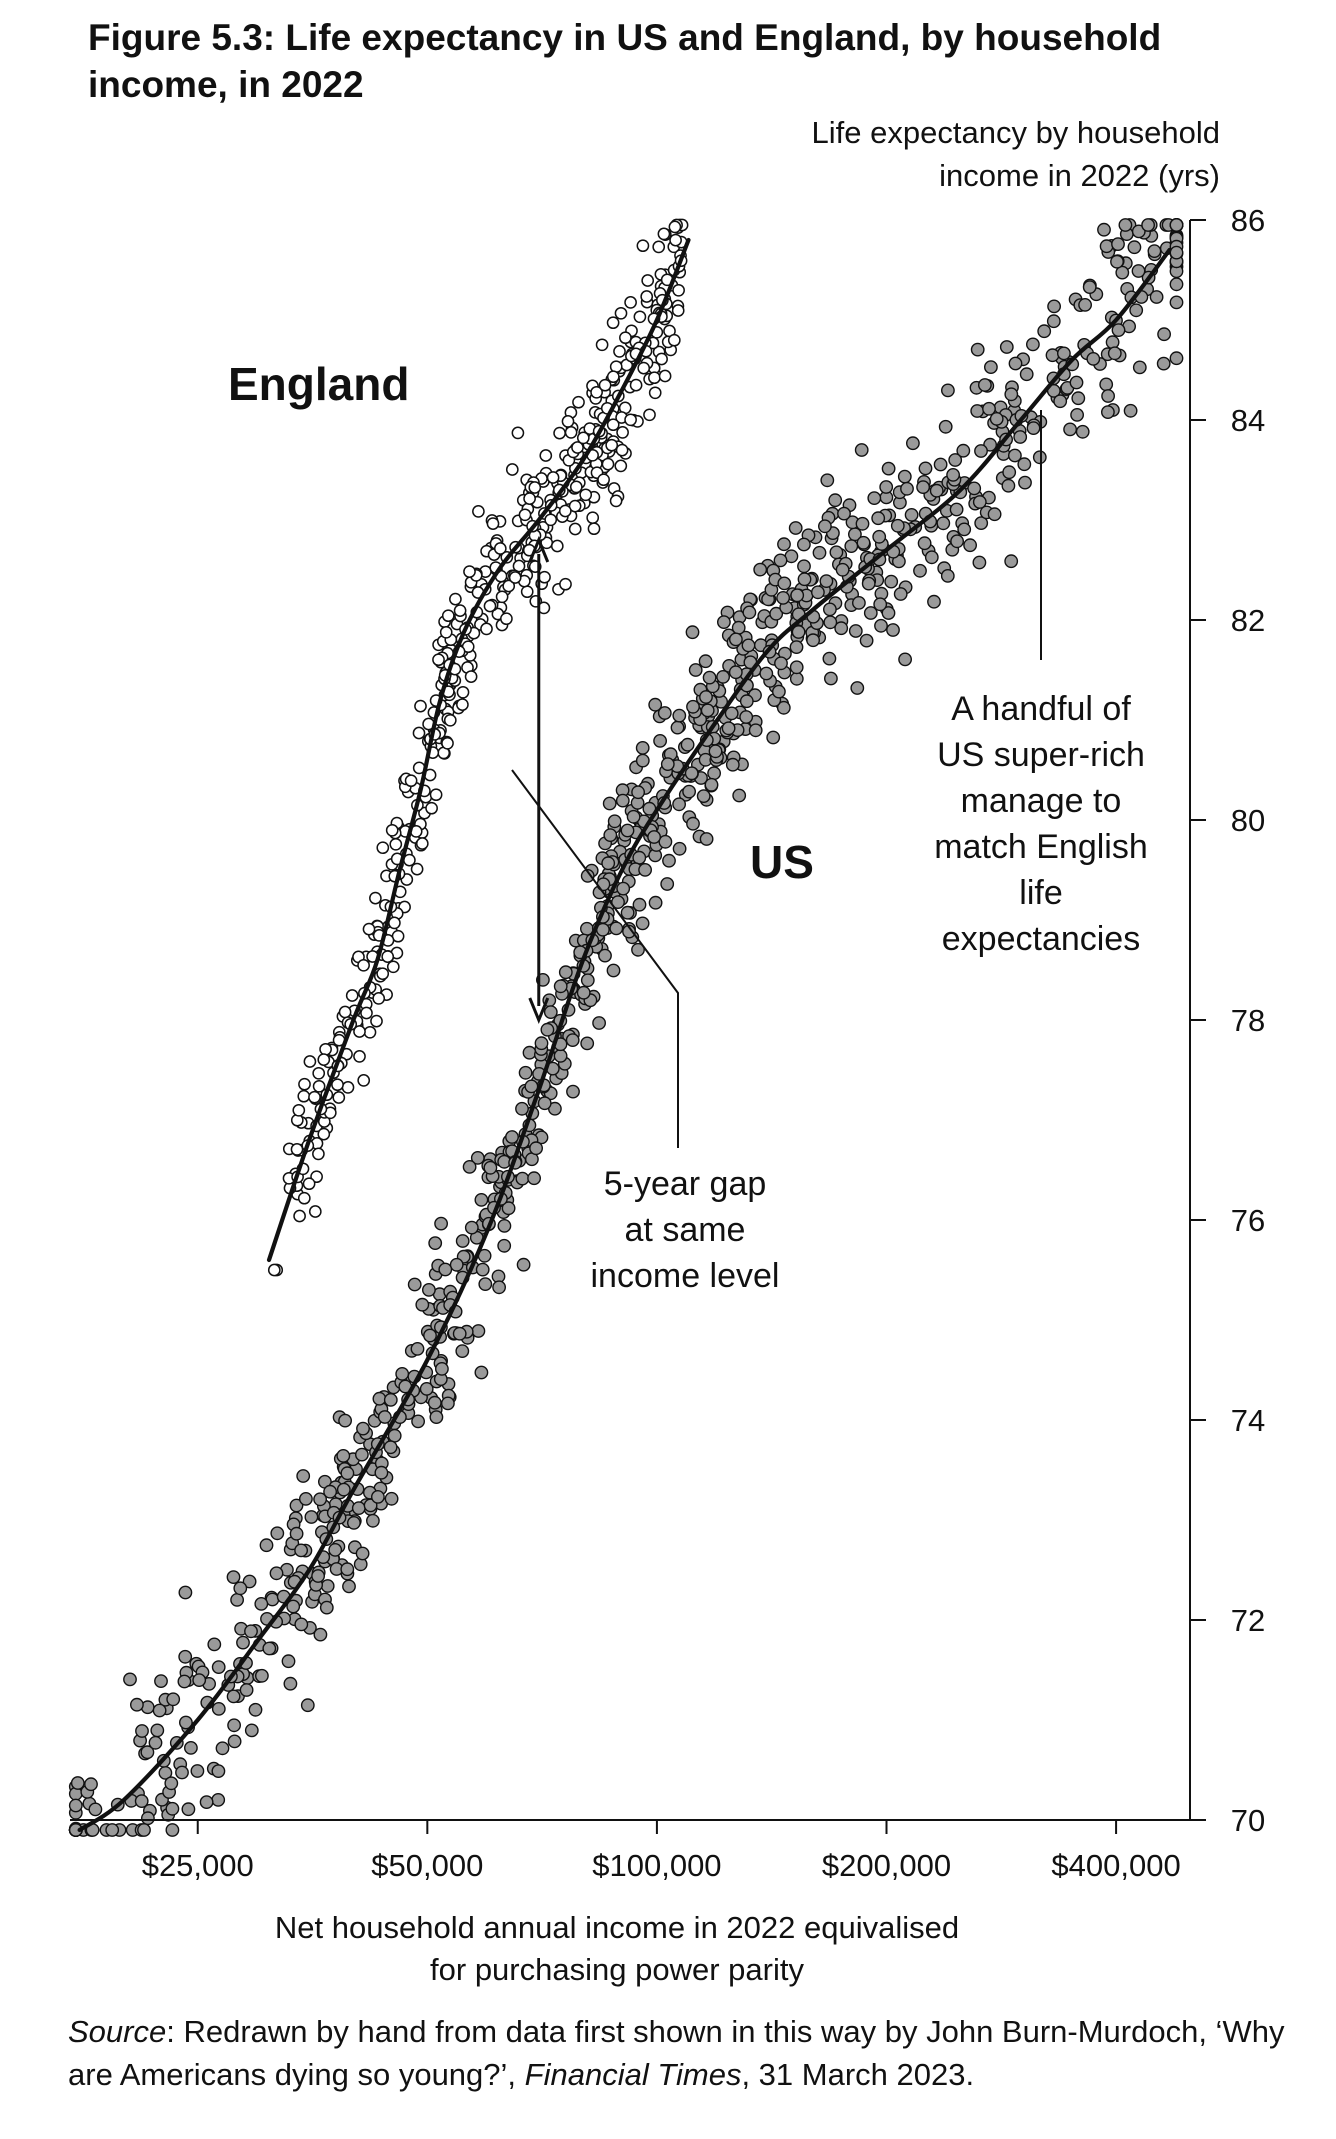 This screenshot has height=2139, width=1336. What do you see at coordinates (1079, 175) in the screenshot?
I see `y-axis-label-line-2: income in 2022 (yrs)` at bounding box center [1079, 175].